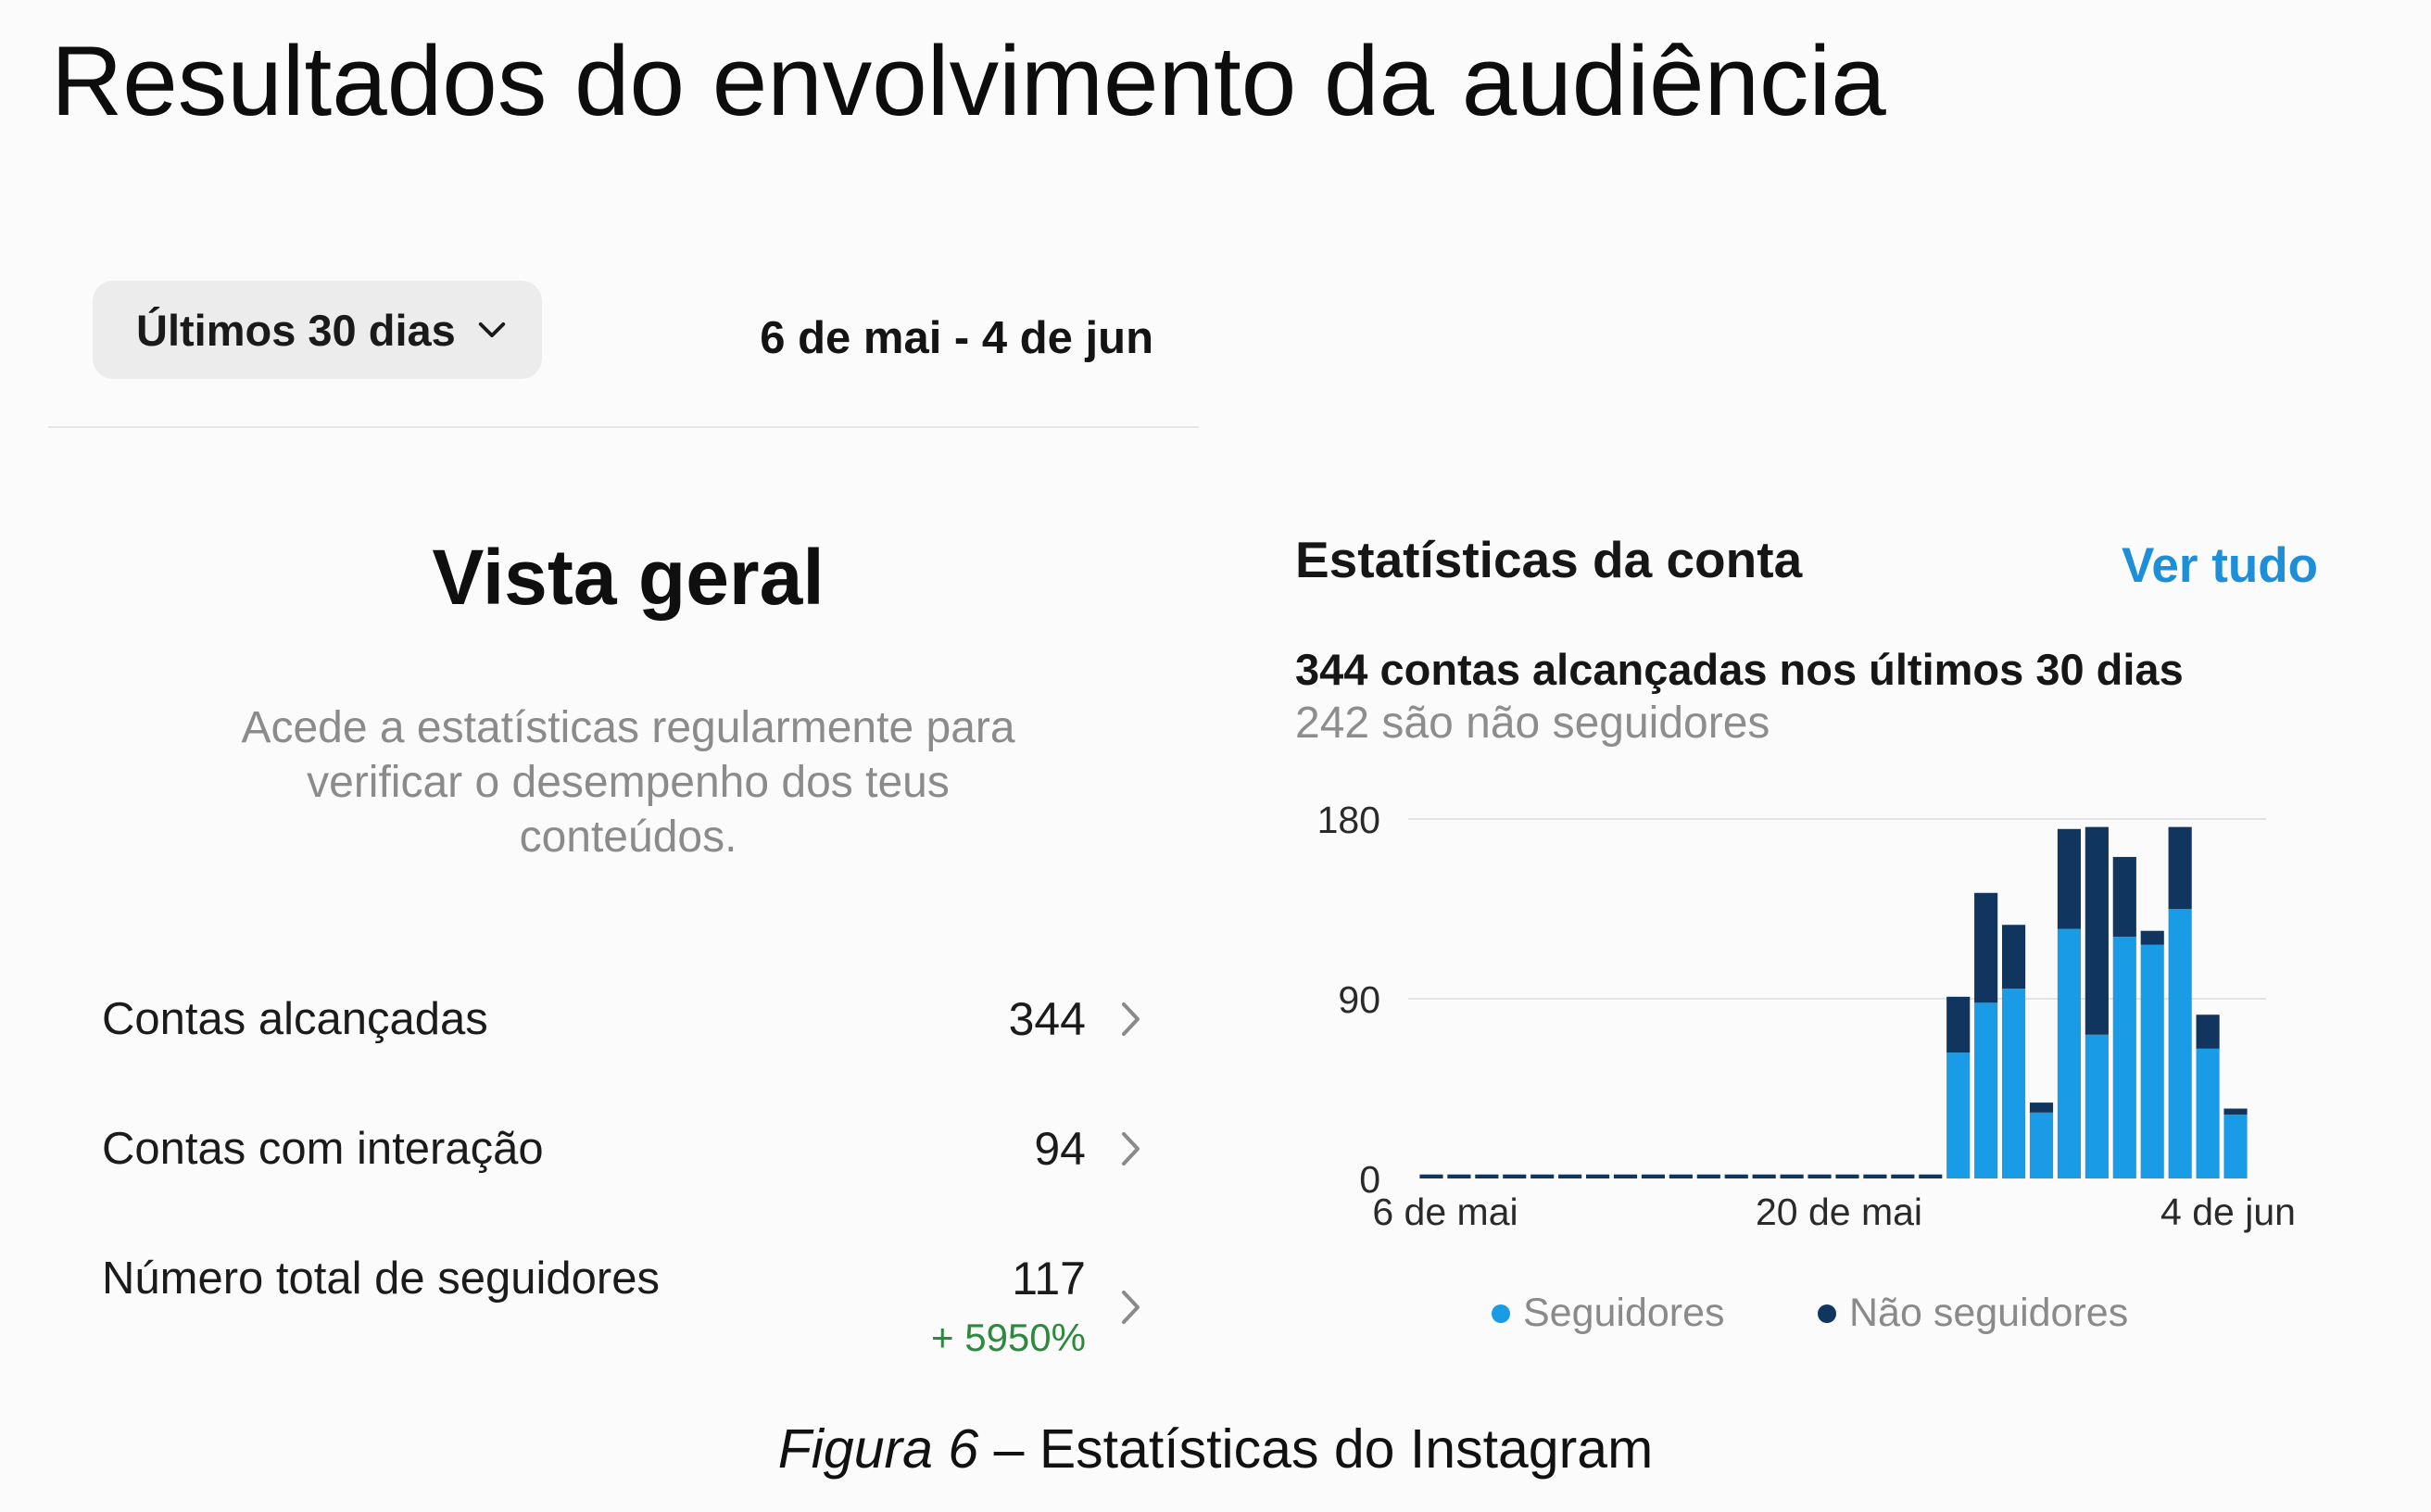 The width and height of the screenshot is (2431, 1512). What do you see at coordinates (1316, 1449) in the screenshot?
I see `caption-text: – Estatísticas do Instagram` at bounding box center [1316, 1449].